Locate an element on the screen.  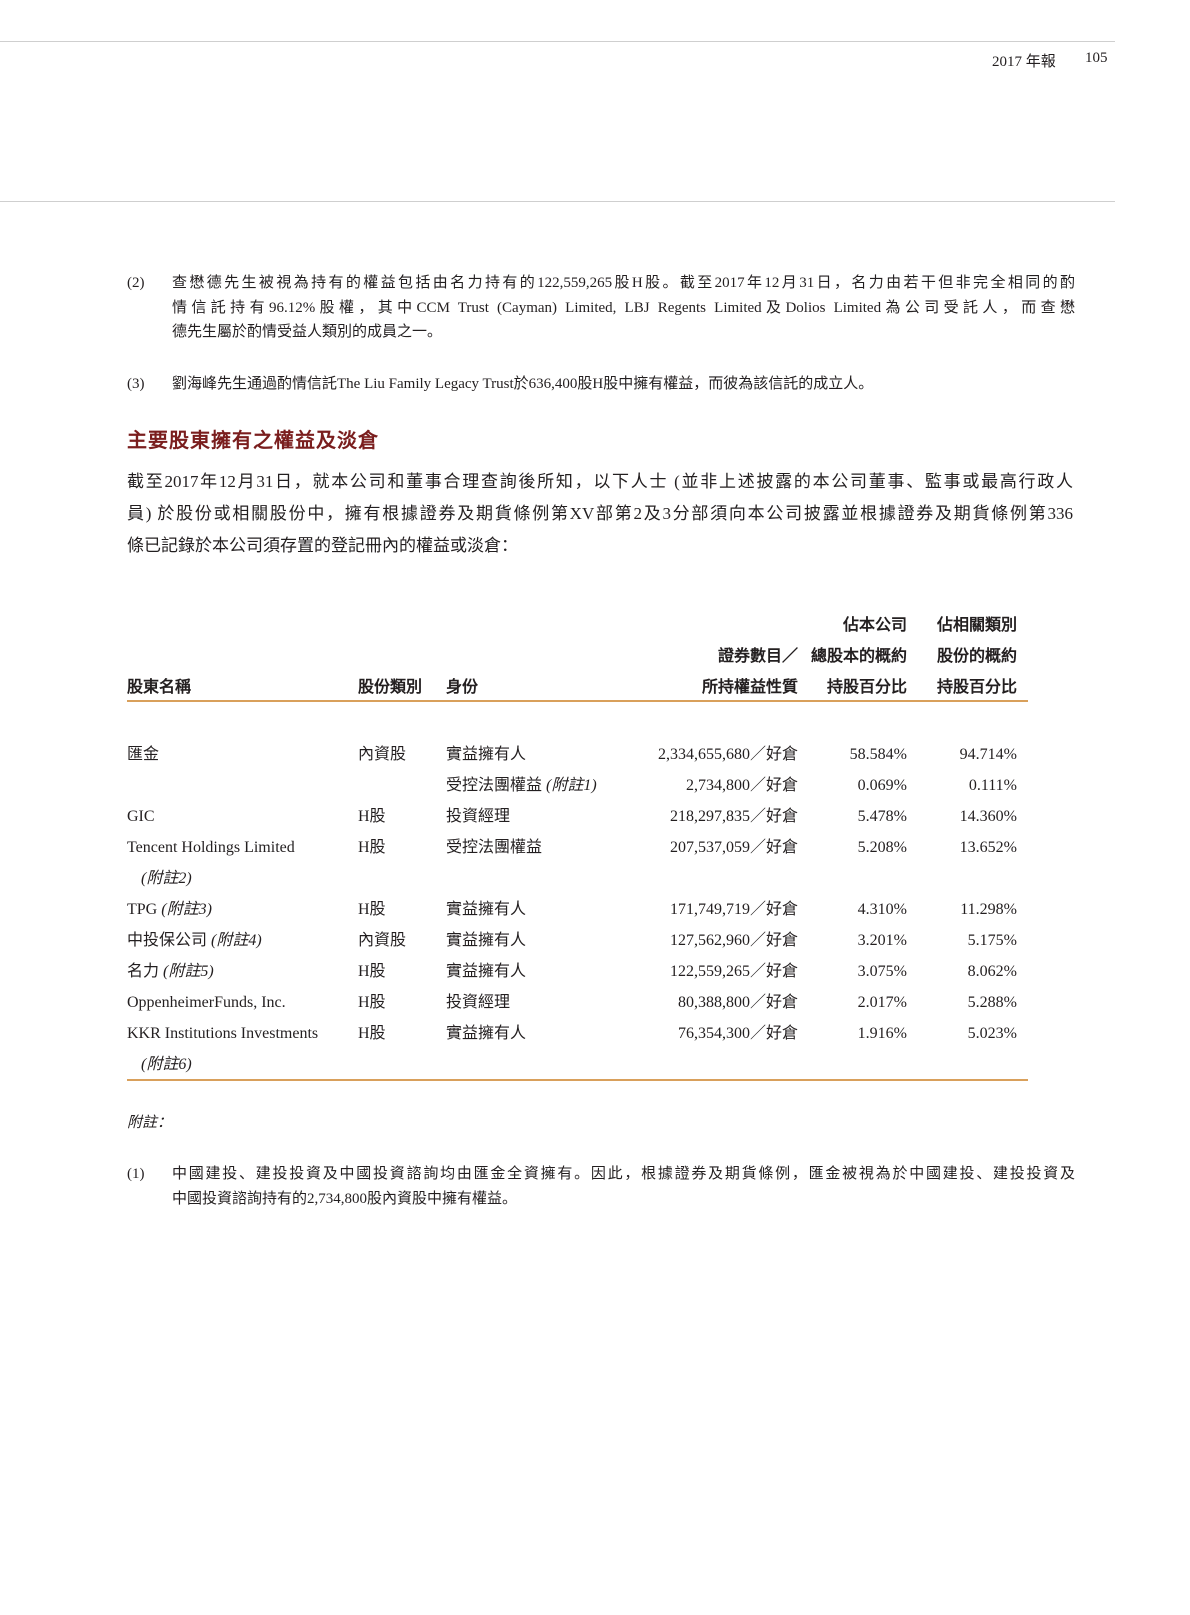
pct-class: 13.652% is located at coordinates (988, 847).